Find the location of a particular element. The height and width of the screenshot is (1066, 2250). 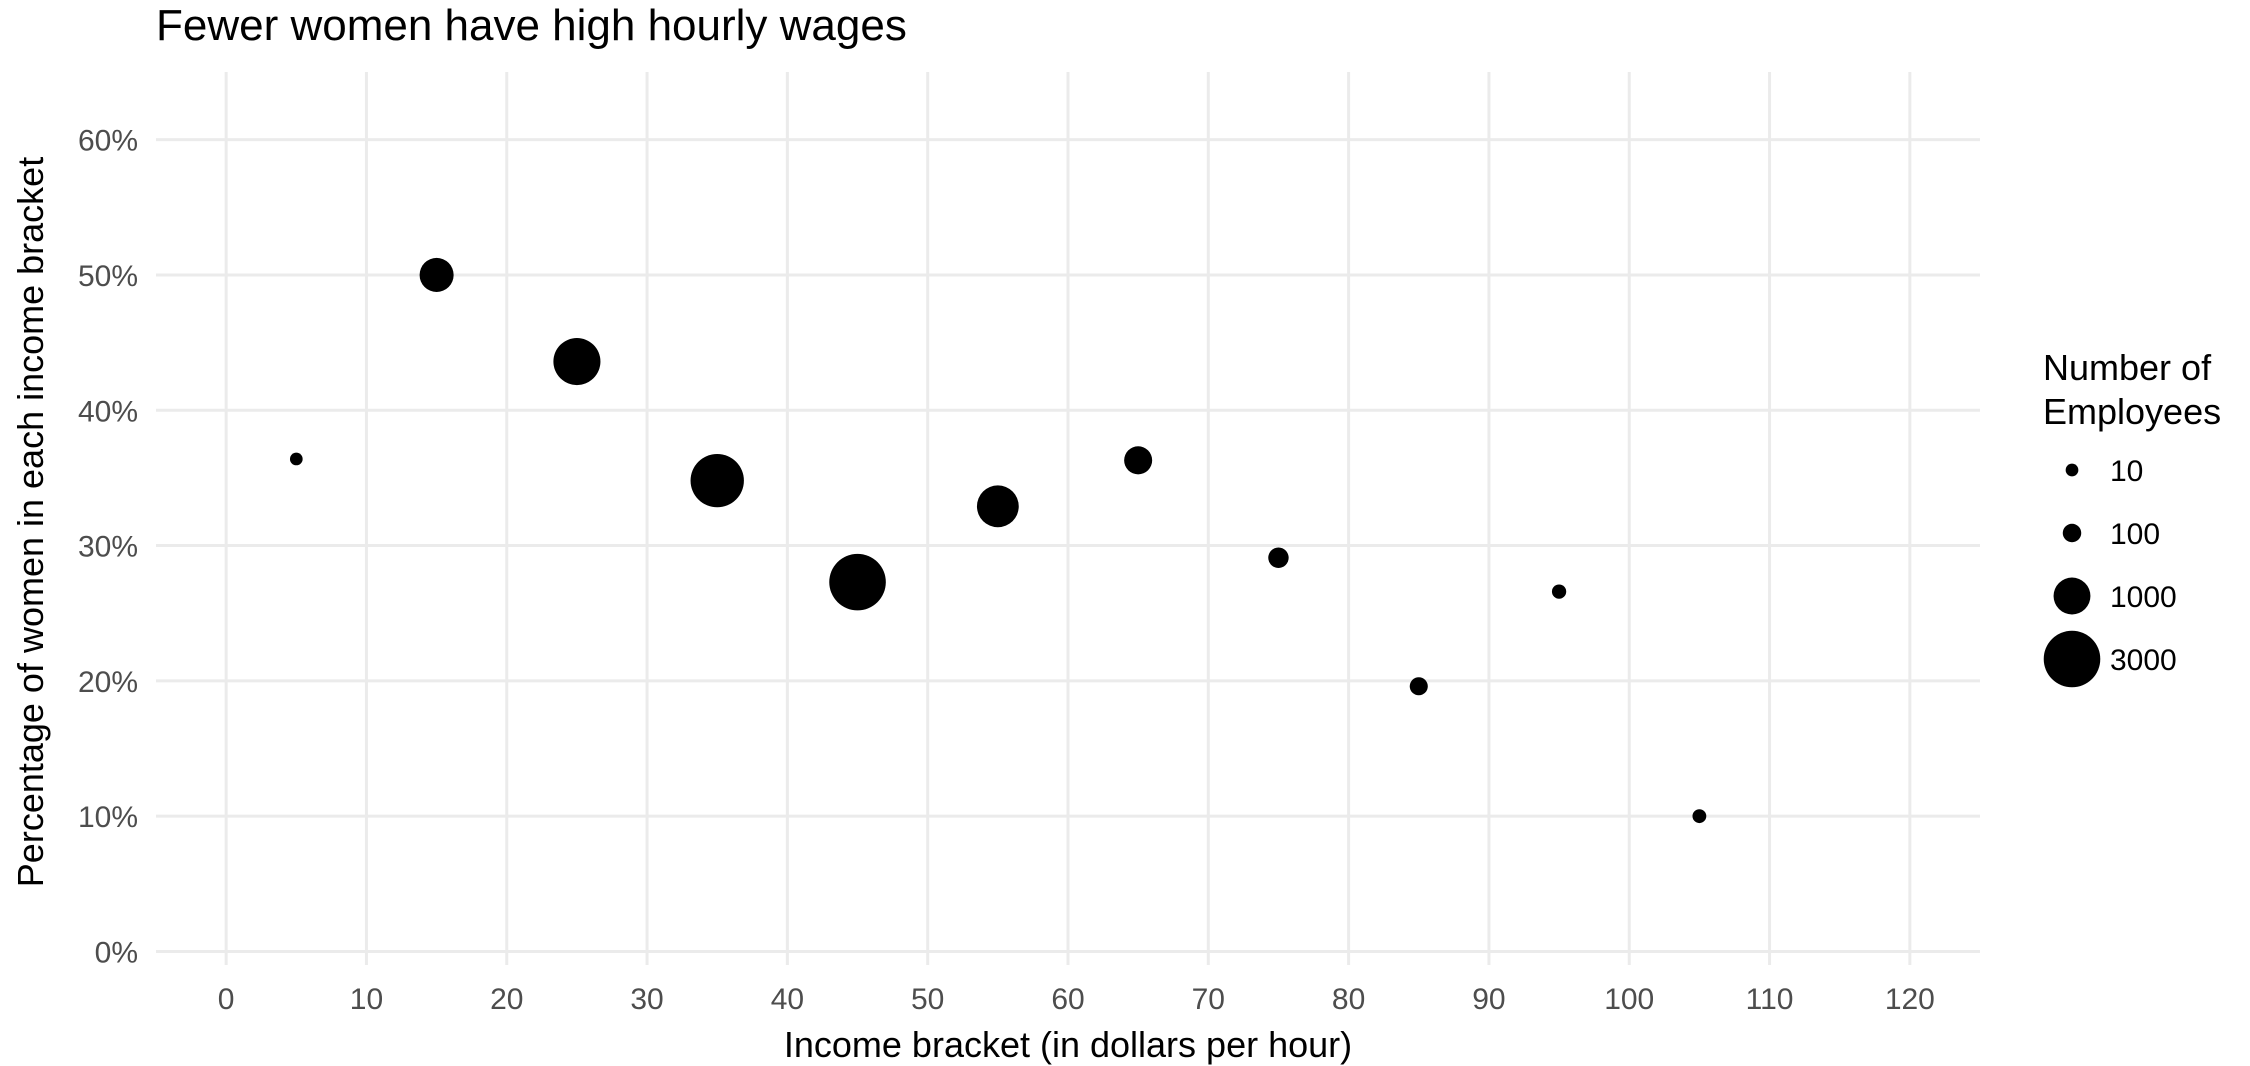

chart-title: Fewer women have high hourly wages is located at coordinates (531, 25).